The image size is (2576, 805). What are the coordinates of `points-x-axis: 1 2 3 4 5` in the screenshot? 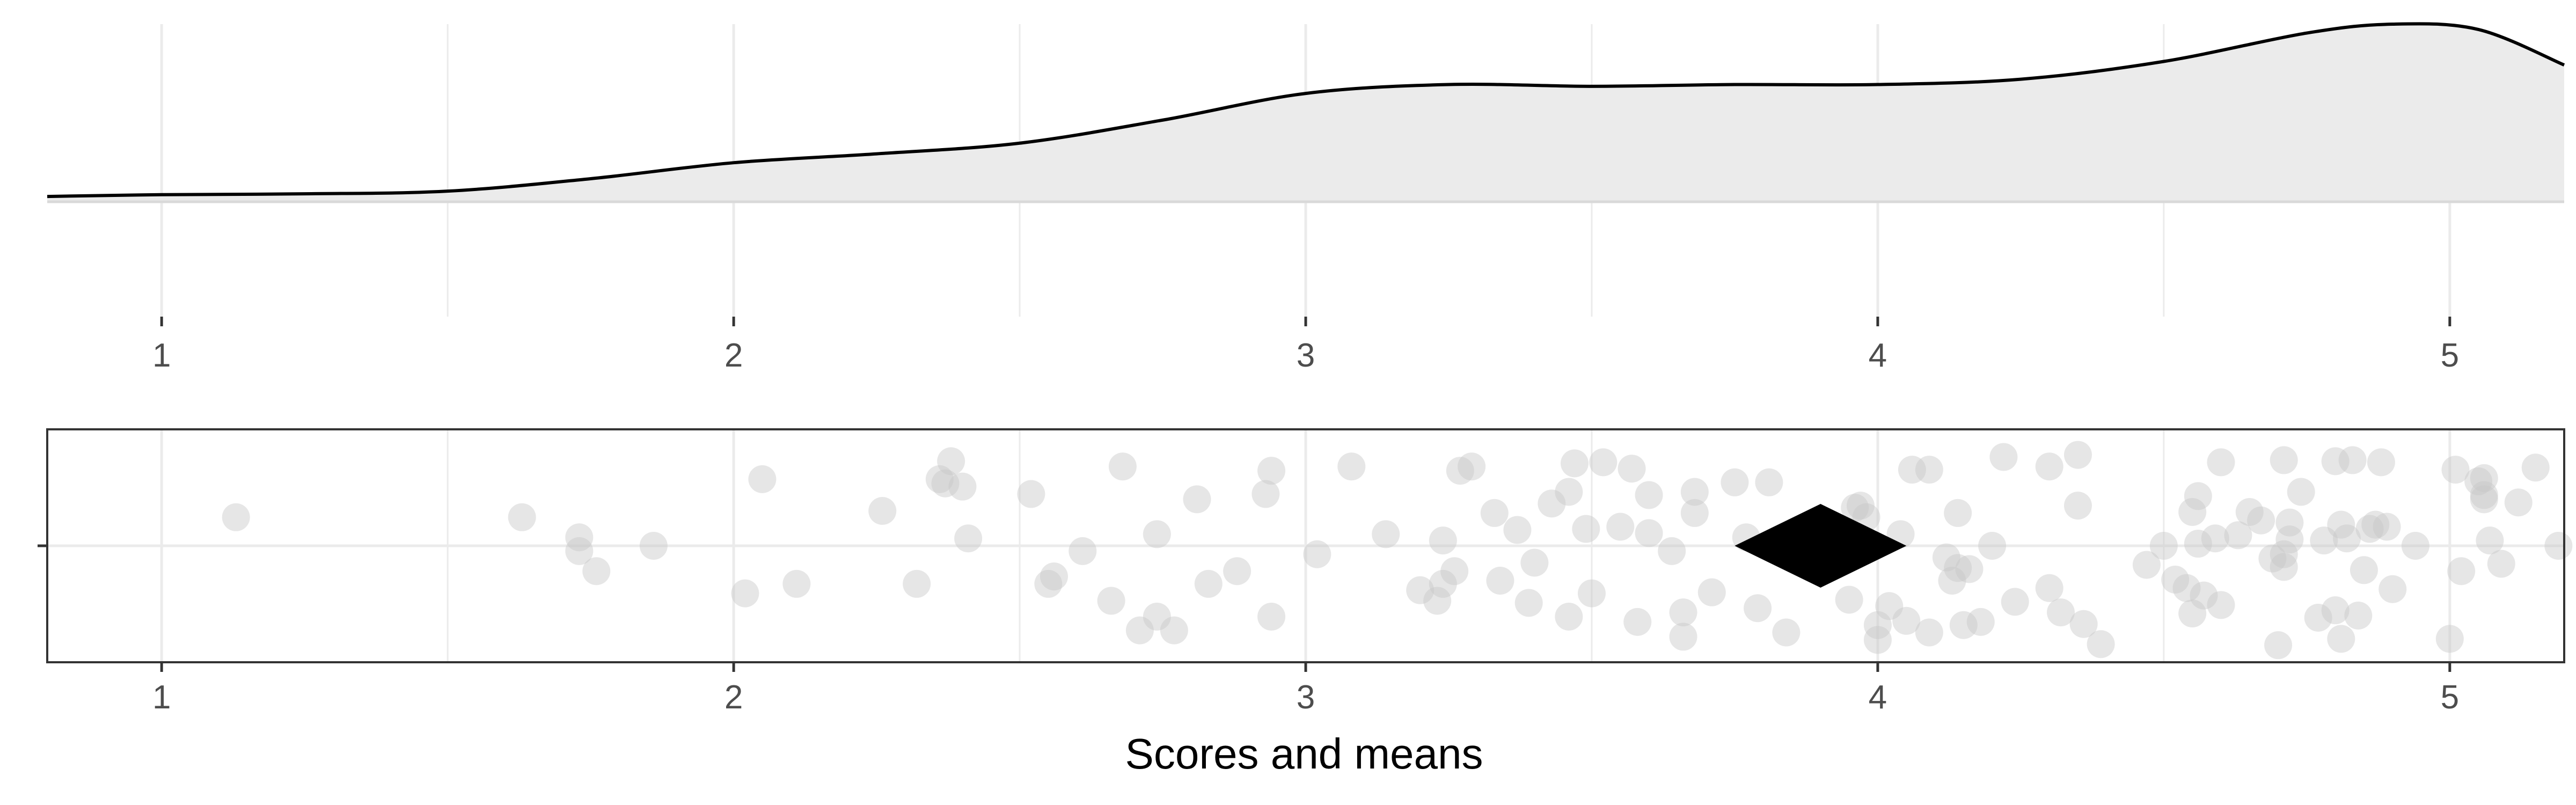 It's located at (1305, 689).